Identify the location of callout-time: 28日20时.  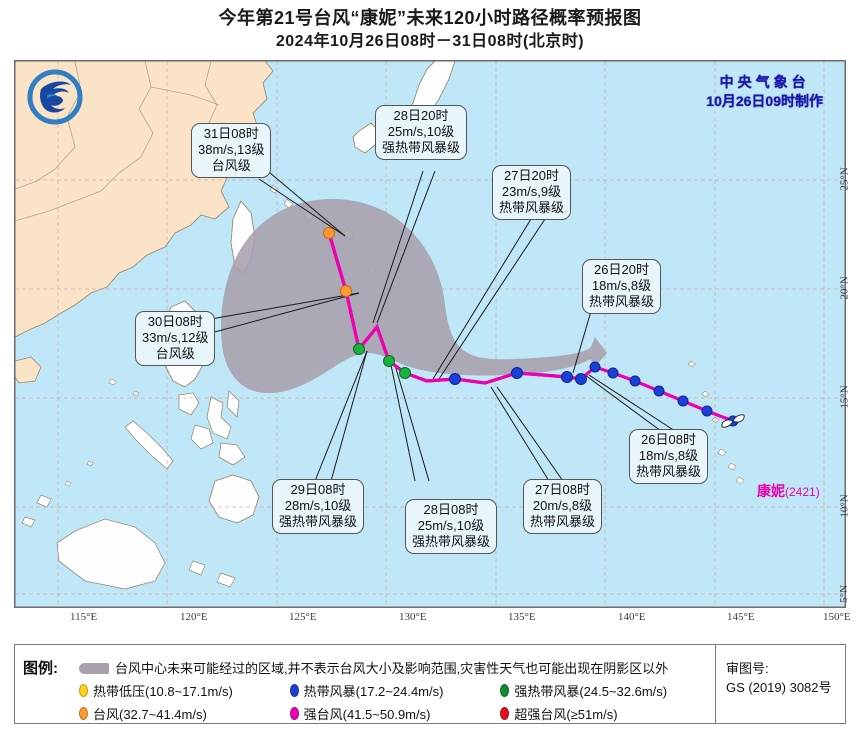
(421, 115).